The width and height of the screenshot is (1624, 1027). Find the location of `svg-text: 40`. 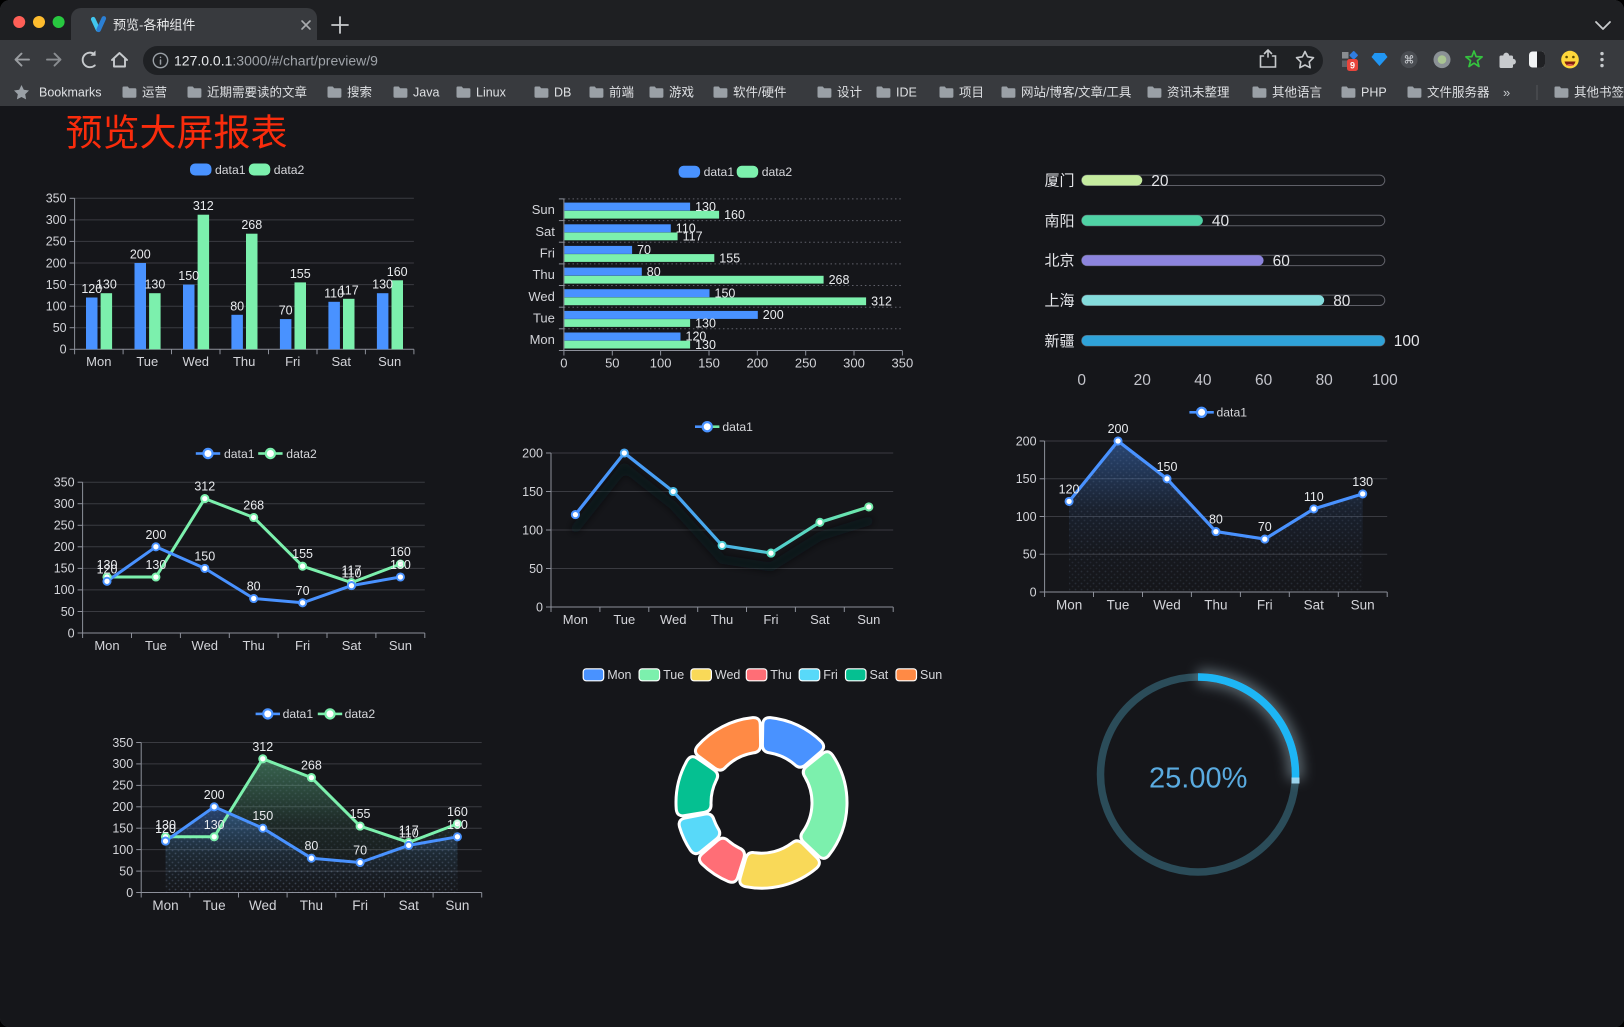

svg-text: 40 is located at coordinates (1203, 380).